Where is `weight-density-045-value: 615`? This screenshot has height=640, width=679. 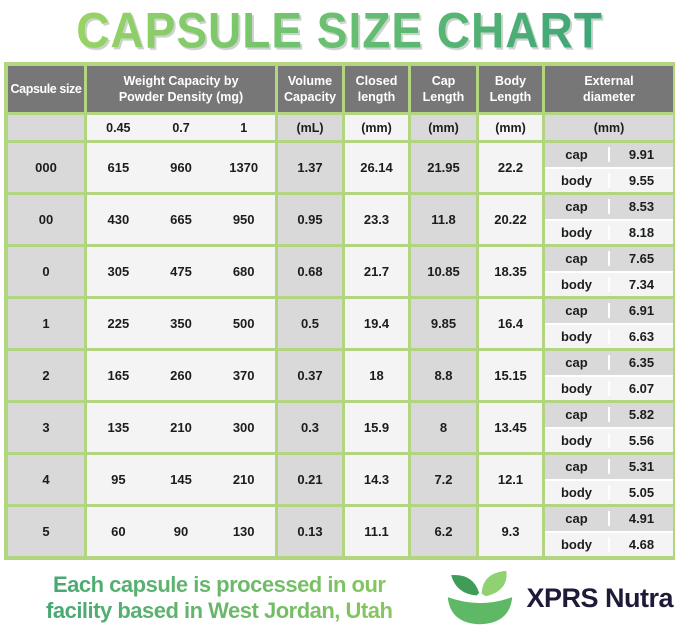
weight-density-045-value: 615 is located at coordinates (118, 167).